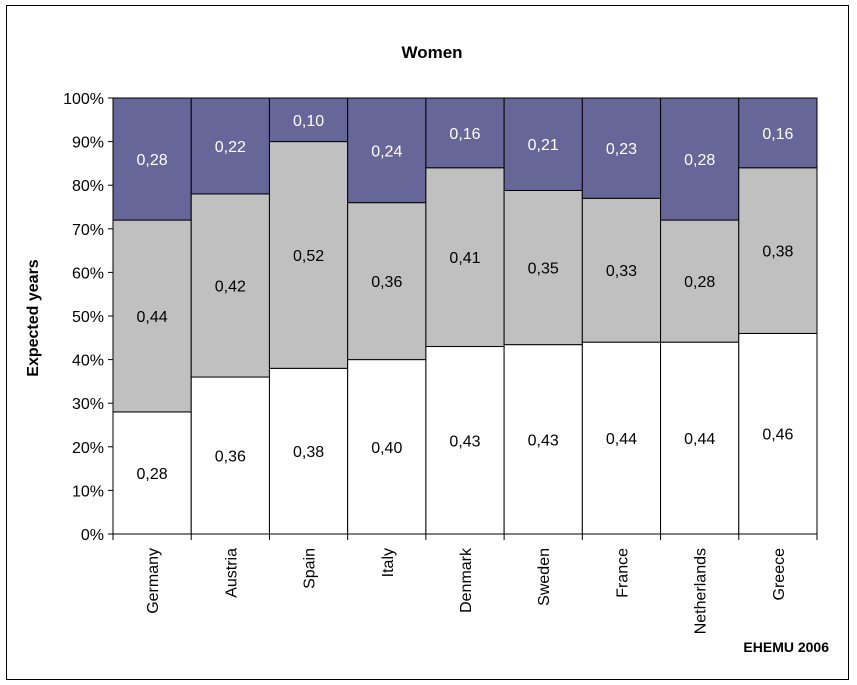  I want to click on data-label: 0,35, so click(543, 269).